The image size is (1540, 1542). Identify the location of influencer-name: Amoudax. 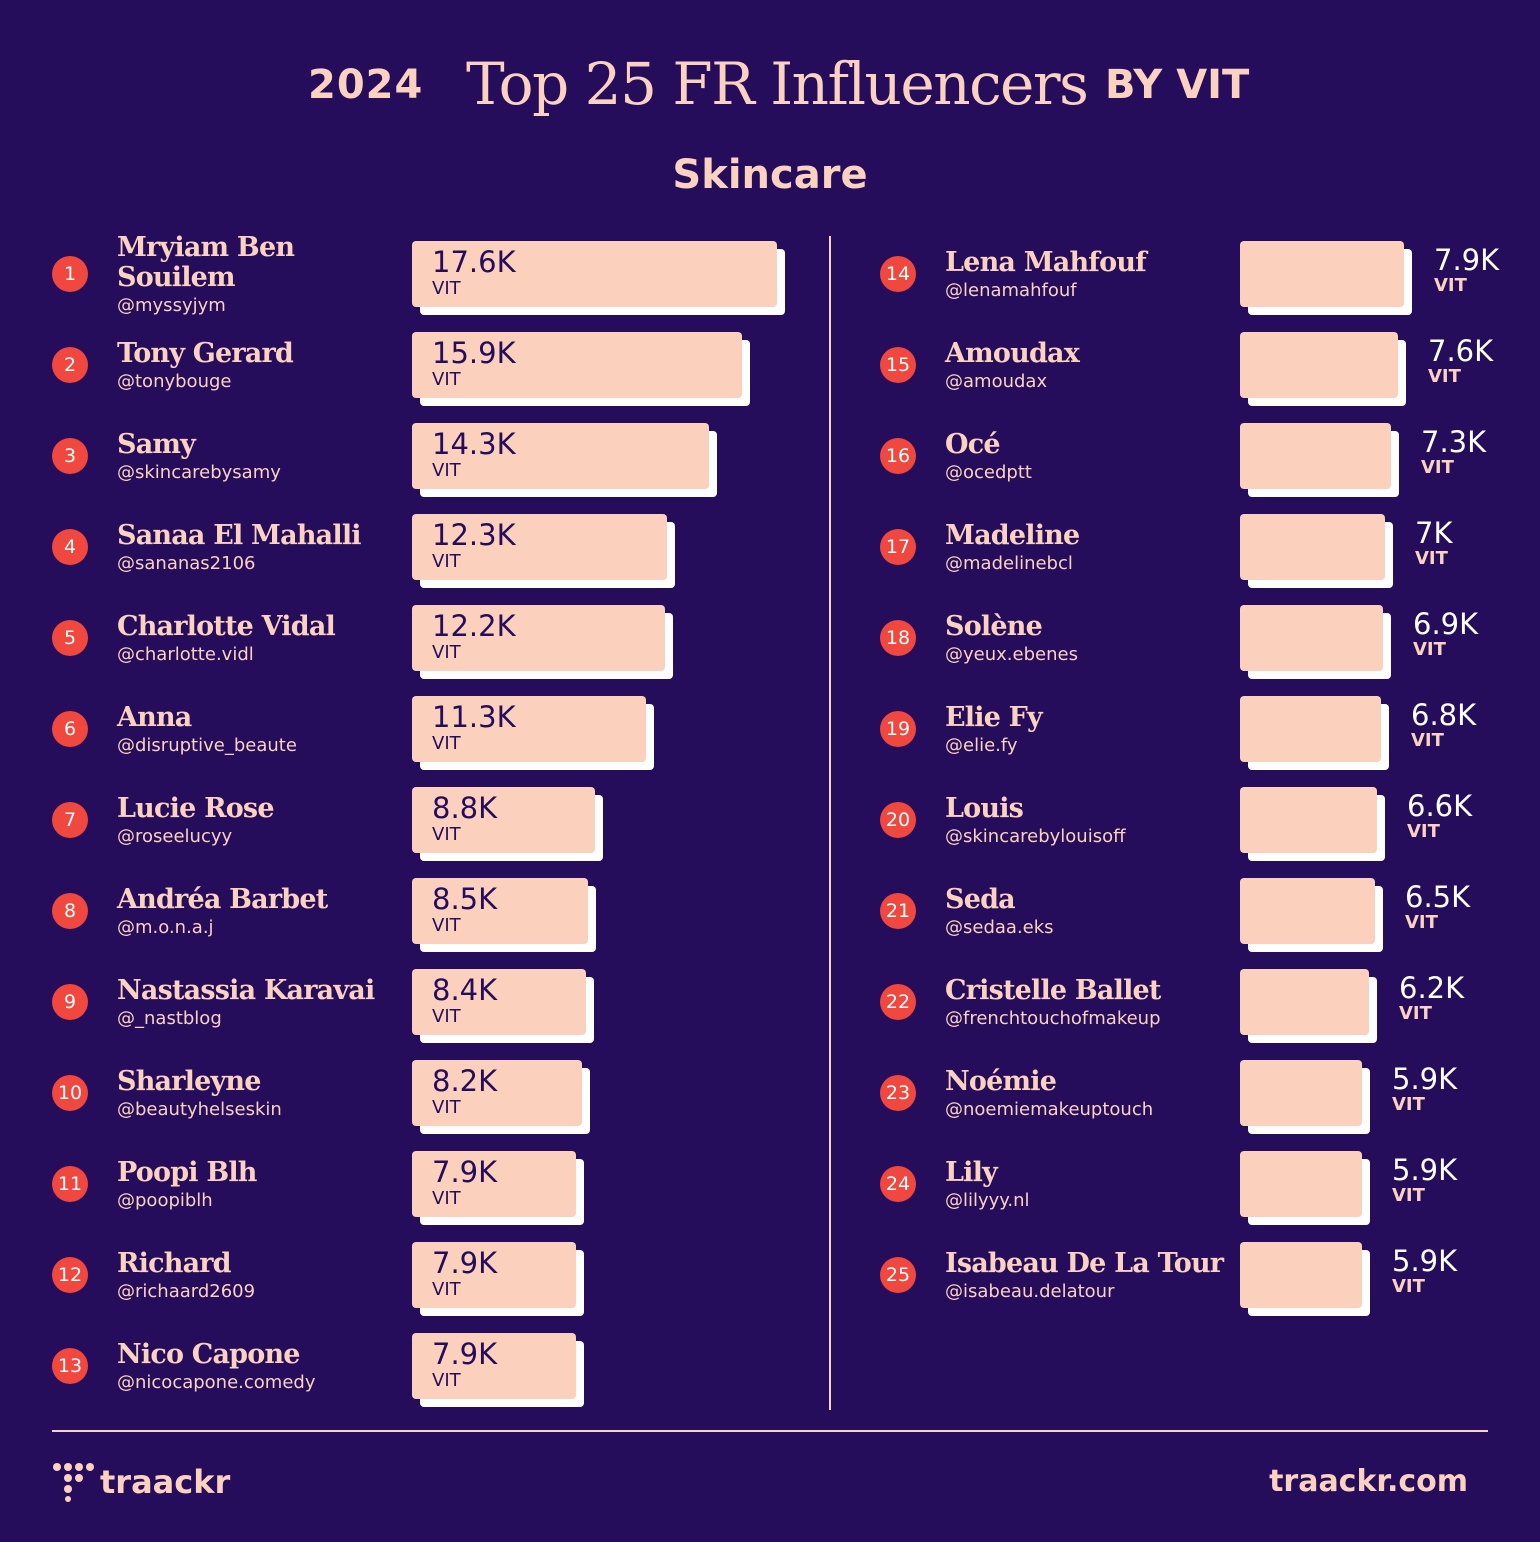
(1012, 353).